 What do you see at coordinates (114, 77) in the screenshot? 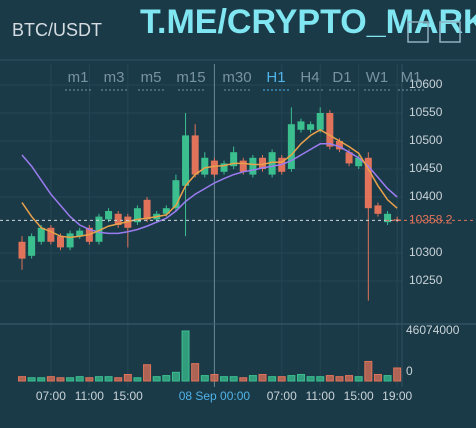
I see `timeframe-button: m3` at bounding box center [114, 77].